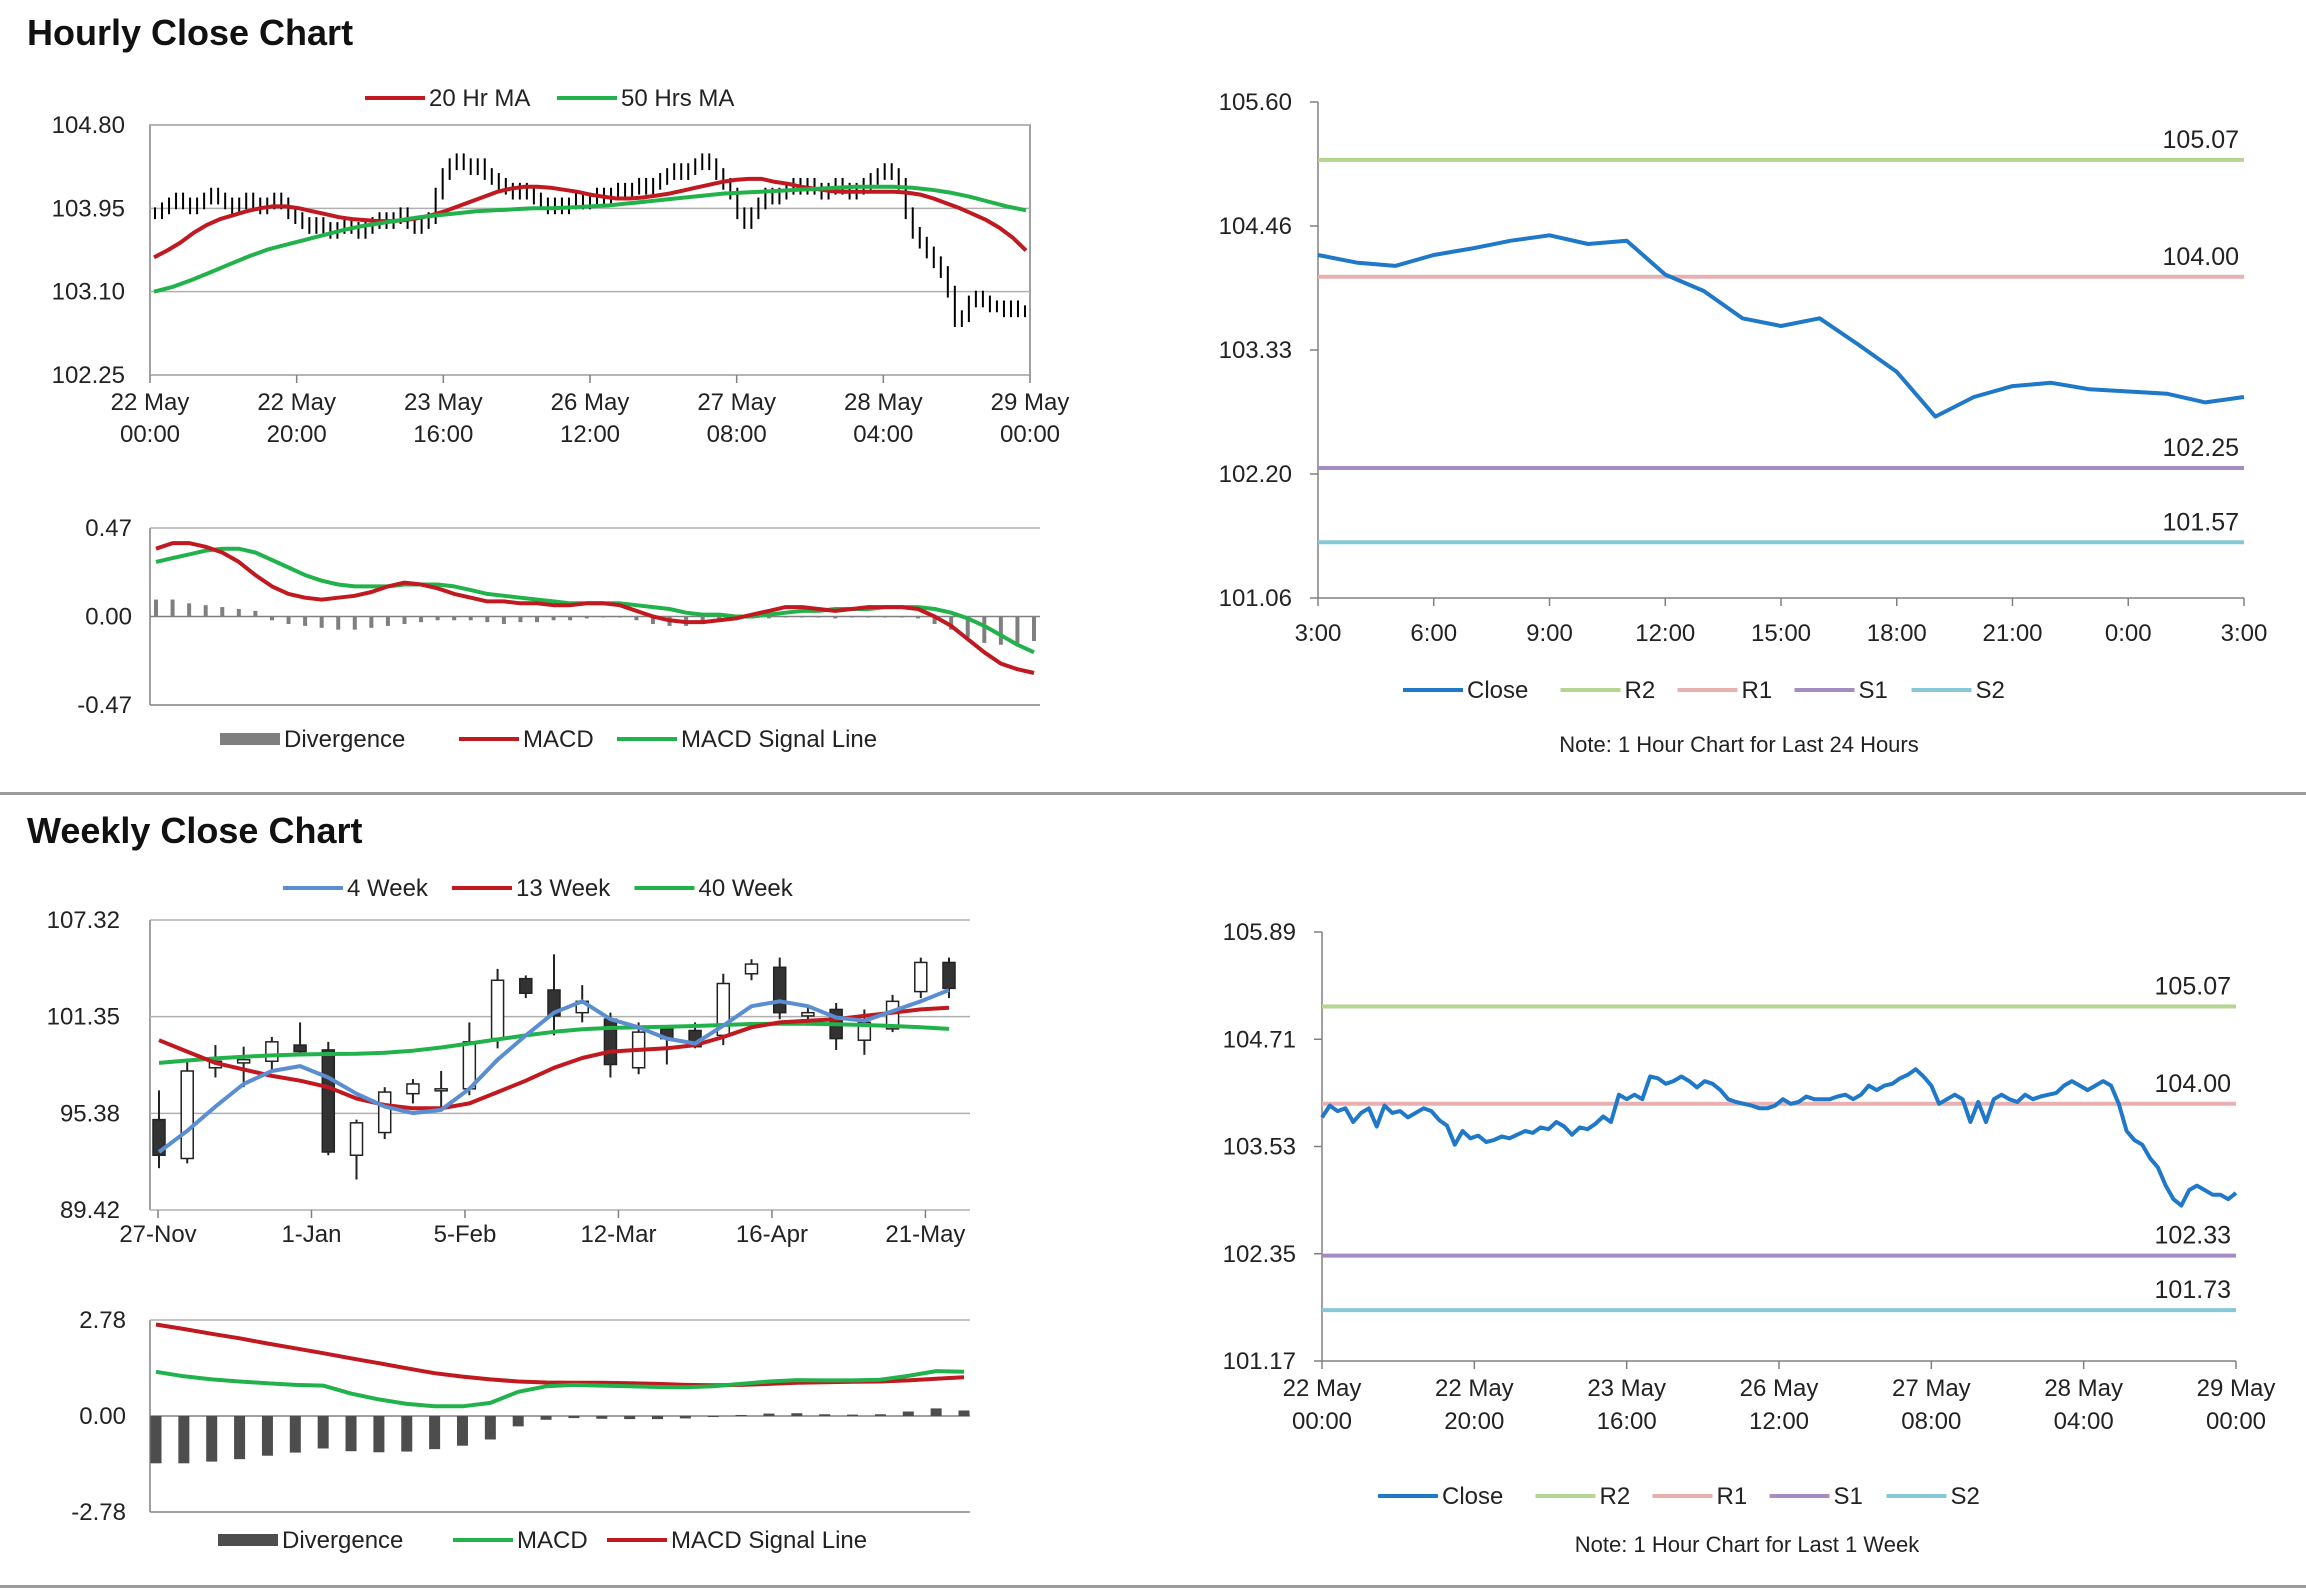  What do you see at coordinates (108, 528) in the screenshot?
I see `macd-ytick: 0.47` at bounding box center [108, 528].